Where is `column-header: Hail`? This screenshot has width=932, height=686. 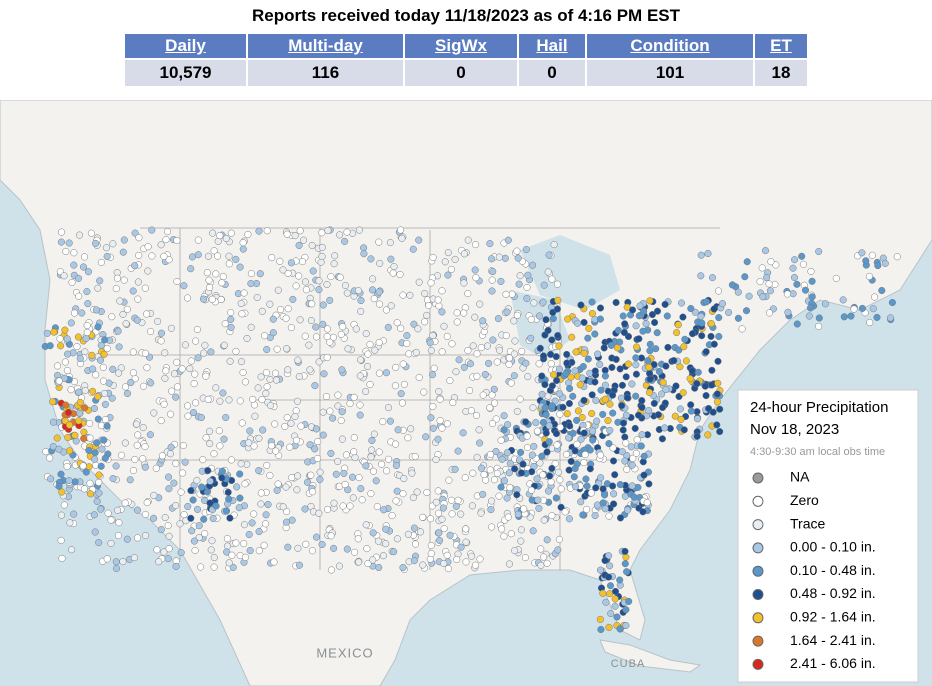 column-header: Hail is located at coordinates (552, 46).